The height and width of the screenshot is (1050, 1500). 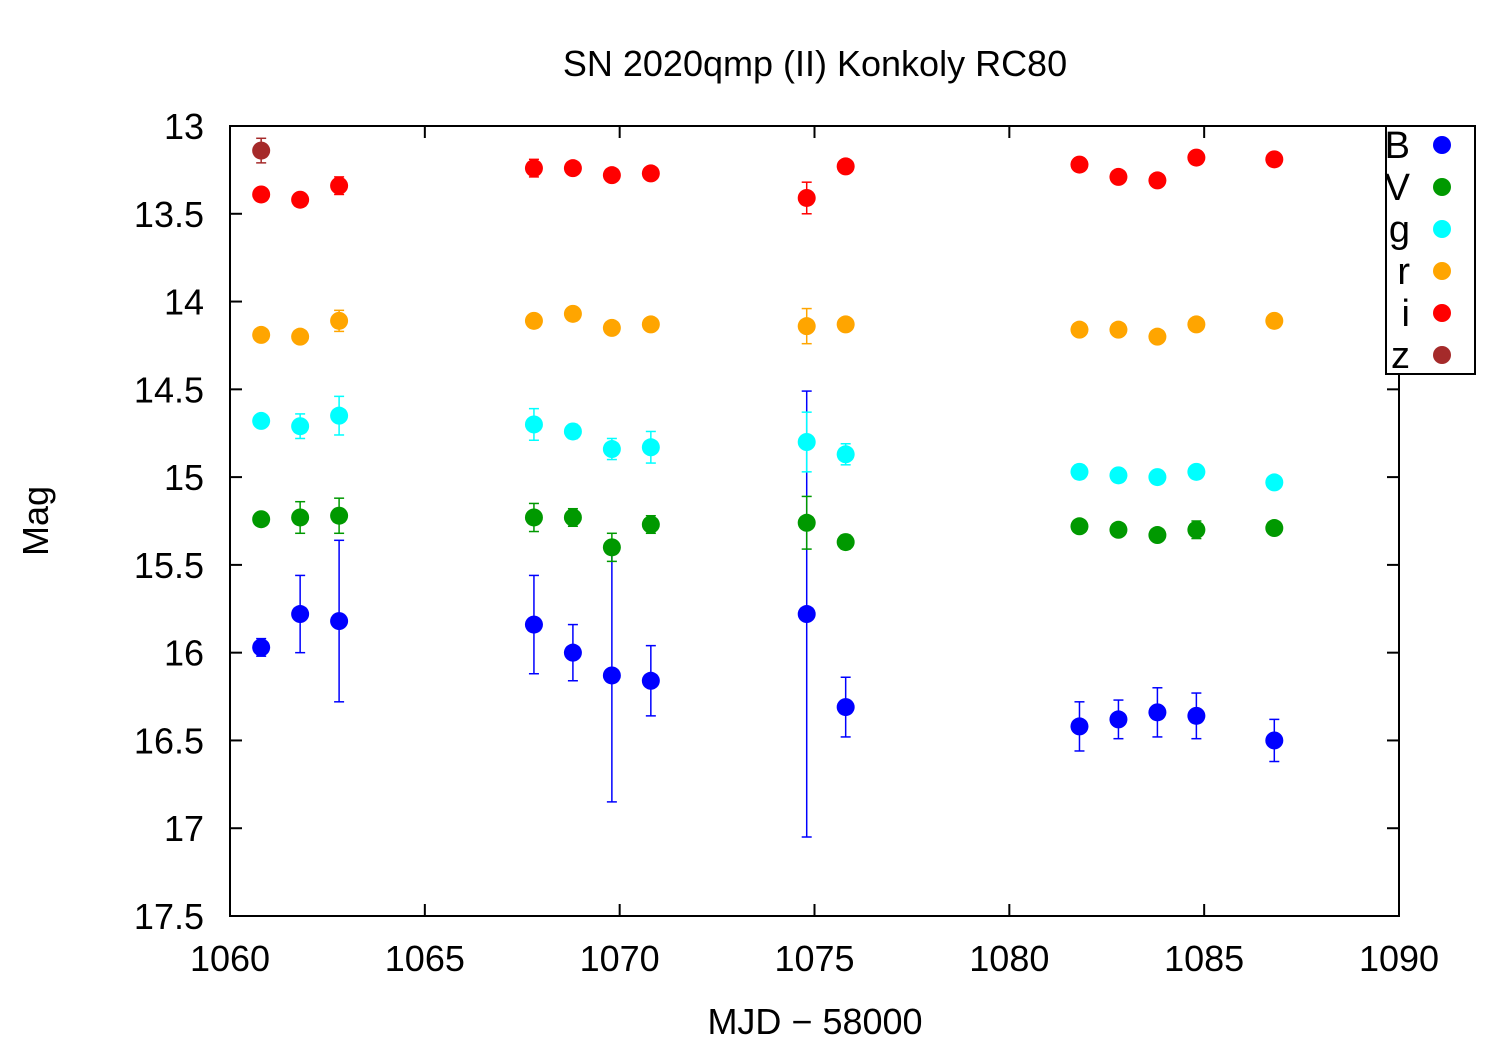 I want to click on x-tick-label: 1075, so click(x=814, y=958).